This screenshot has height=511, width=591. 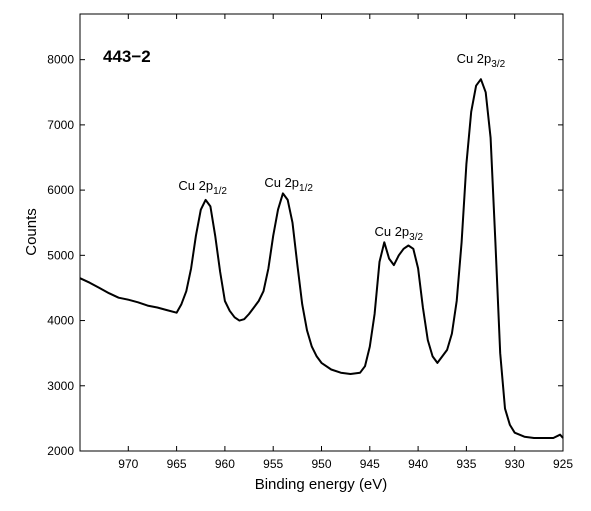 I want to click on x-tick-label: 925, so click(x=563, y=464).